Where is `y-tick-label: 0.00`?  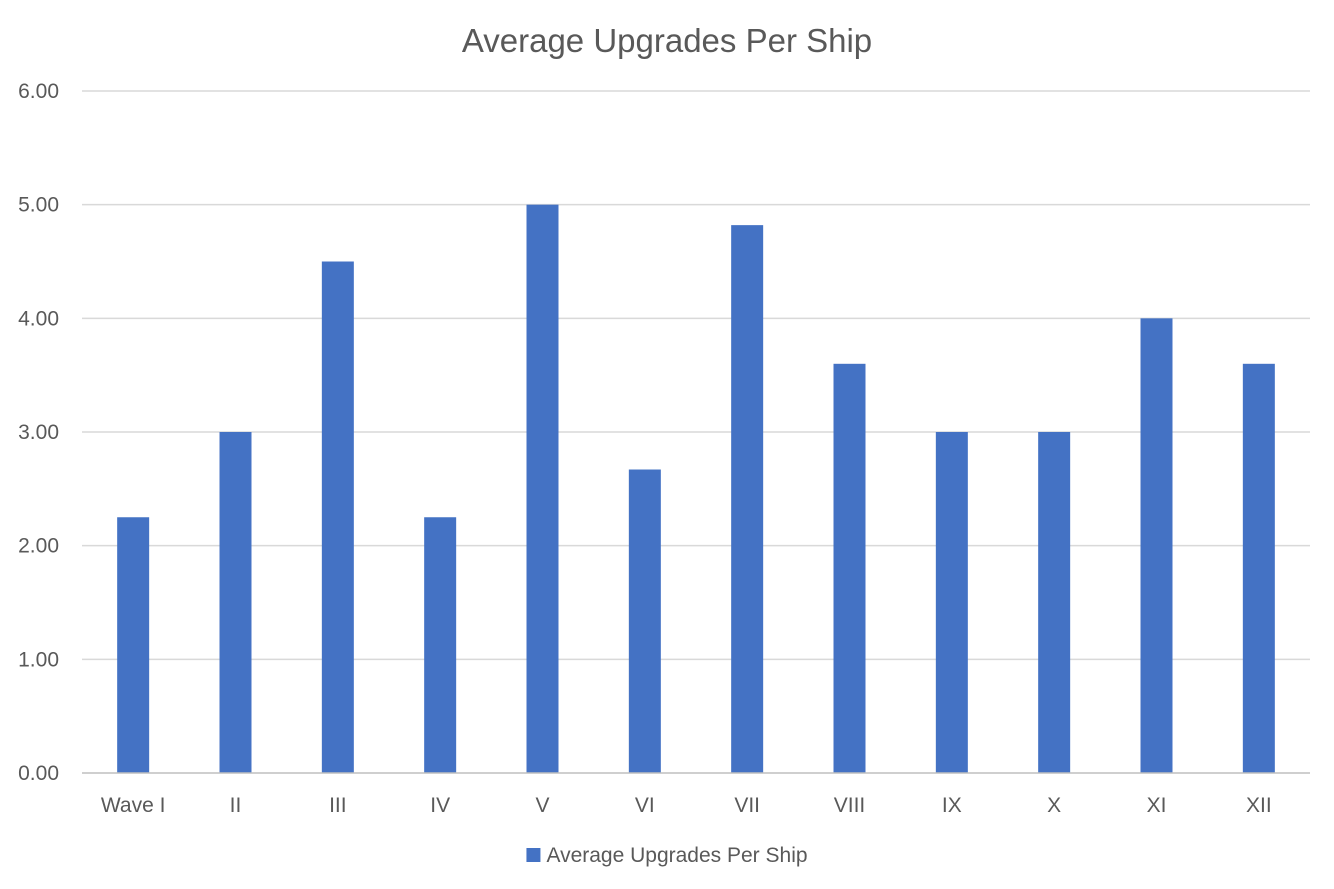
y-tick-label: 0.00 is located at coordinates (38, 773).